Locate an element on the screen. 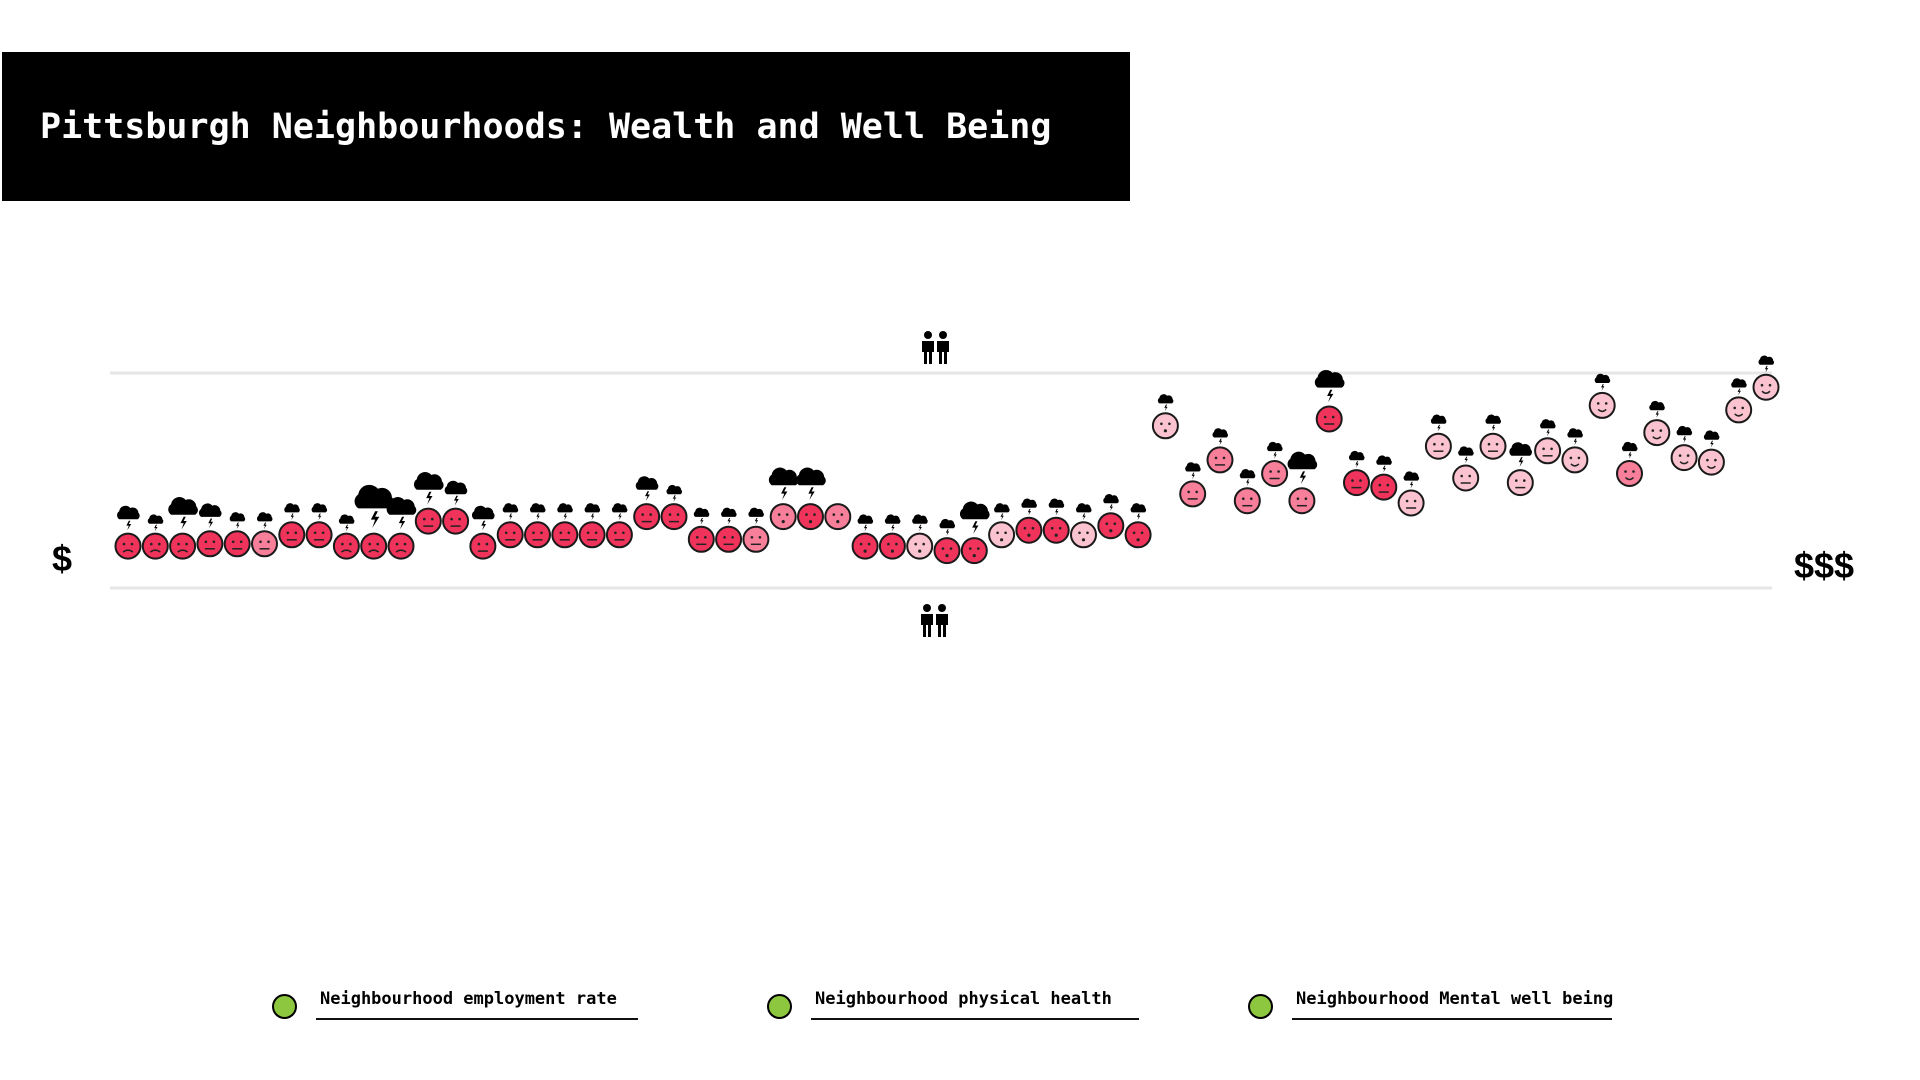 This screenshot has height=1080, width=1920. people-icon is located at coordinates (935, 347).